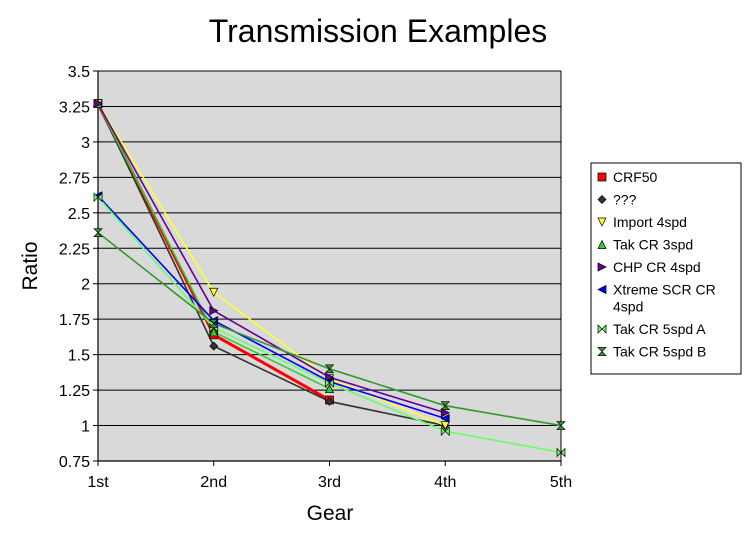  I want to click on legend-label-line: 4spd, so click(628, 307).